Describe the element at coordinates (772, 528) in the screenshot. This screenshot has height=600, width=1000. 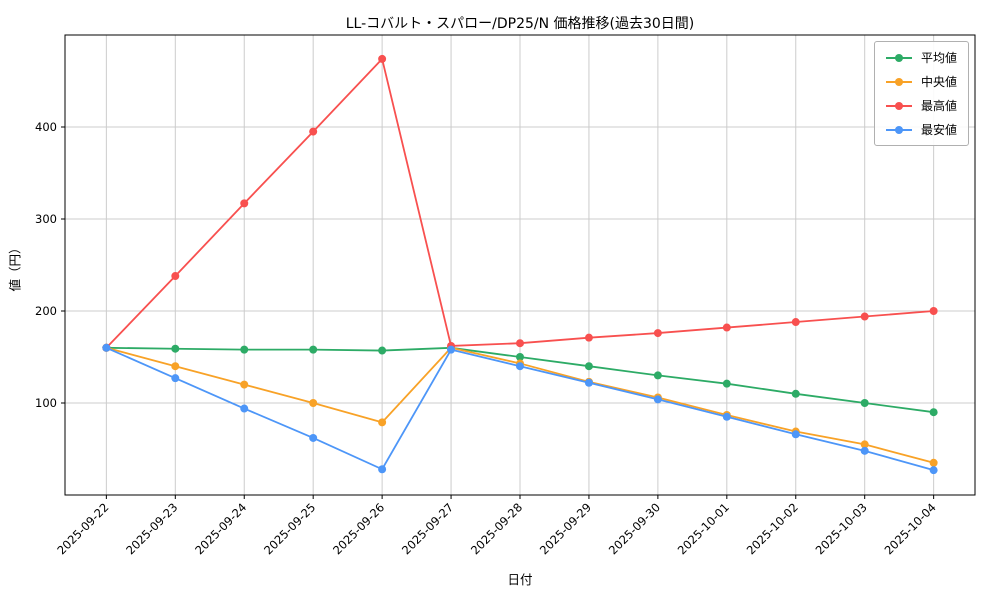
I see `x-tick-label: 2025-10-02` at that location.